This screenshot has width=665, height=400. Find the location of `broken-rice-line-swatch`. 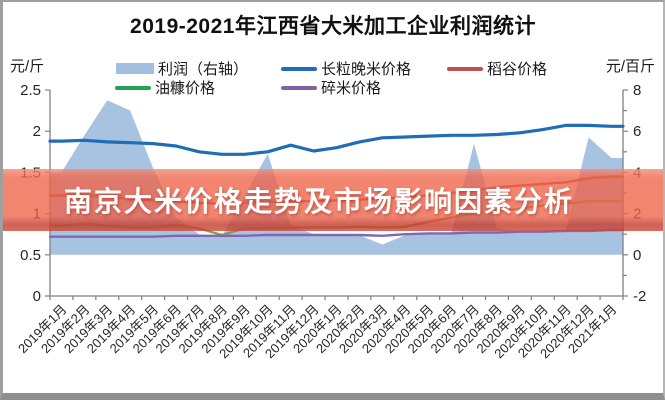

broken-rice-line-swatch is located at coordinates (299, 87).